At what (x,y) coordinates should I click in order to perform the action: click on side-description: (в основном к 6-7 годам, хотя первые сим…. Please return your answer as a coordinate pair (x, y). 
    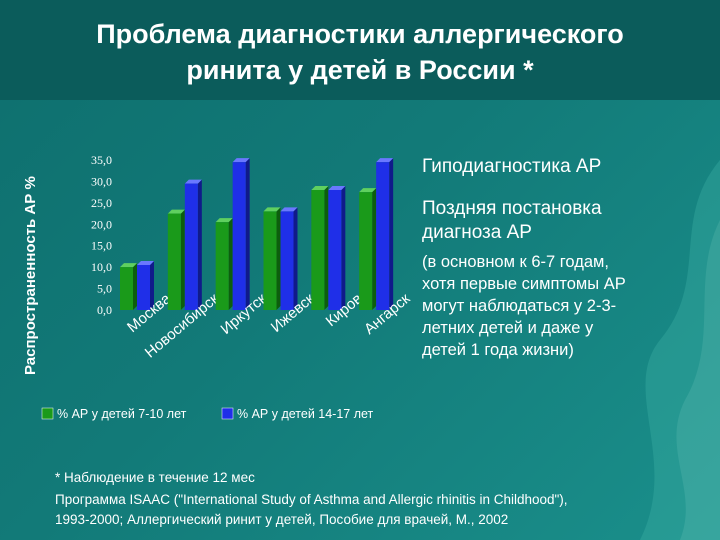
    Looking at the image, I should click on (564, 306).